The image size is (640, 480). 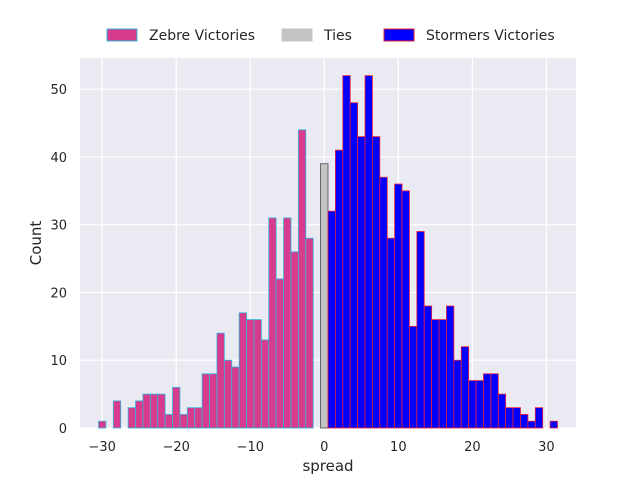 I want to click on y-tick-label: 10, so click(x=58, y=361).